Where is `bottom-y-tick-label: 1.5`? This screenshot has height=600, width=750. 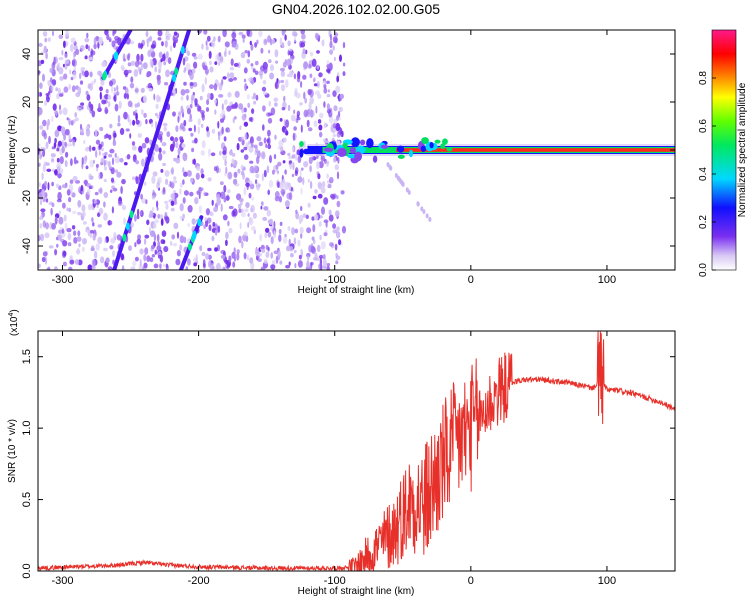
bottom-y-tick-label: 1.5 is located at coordinates (27, 356).